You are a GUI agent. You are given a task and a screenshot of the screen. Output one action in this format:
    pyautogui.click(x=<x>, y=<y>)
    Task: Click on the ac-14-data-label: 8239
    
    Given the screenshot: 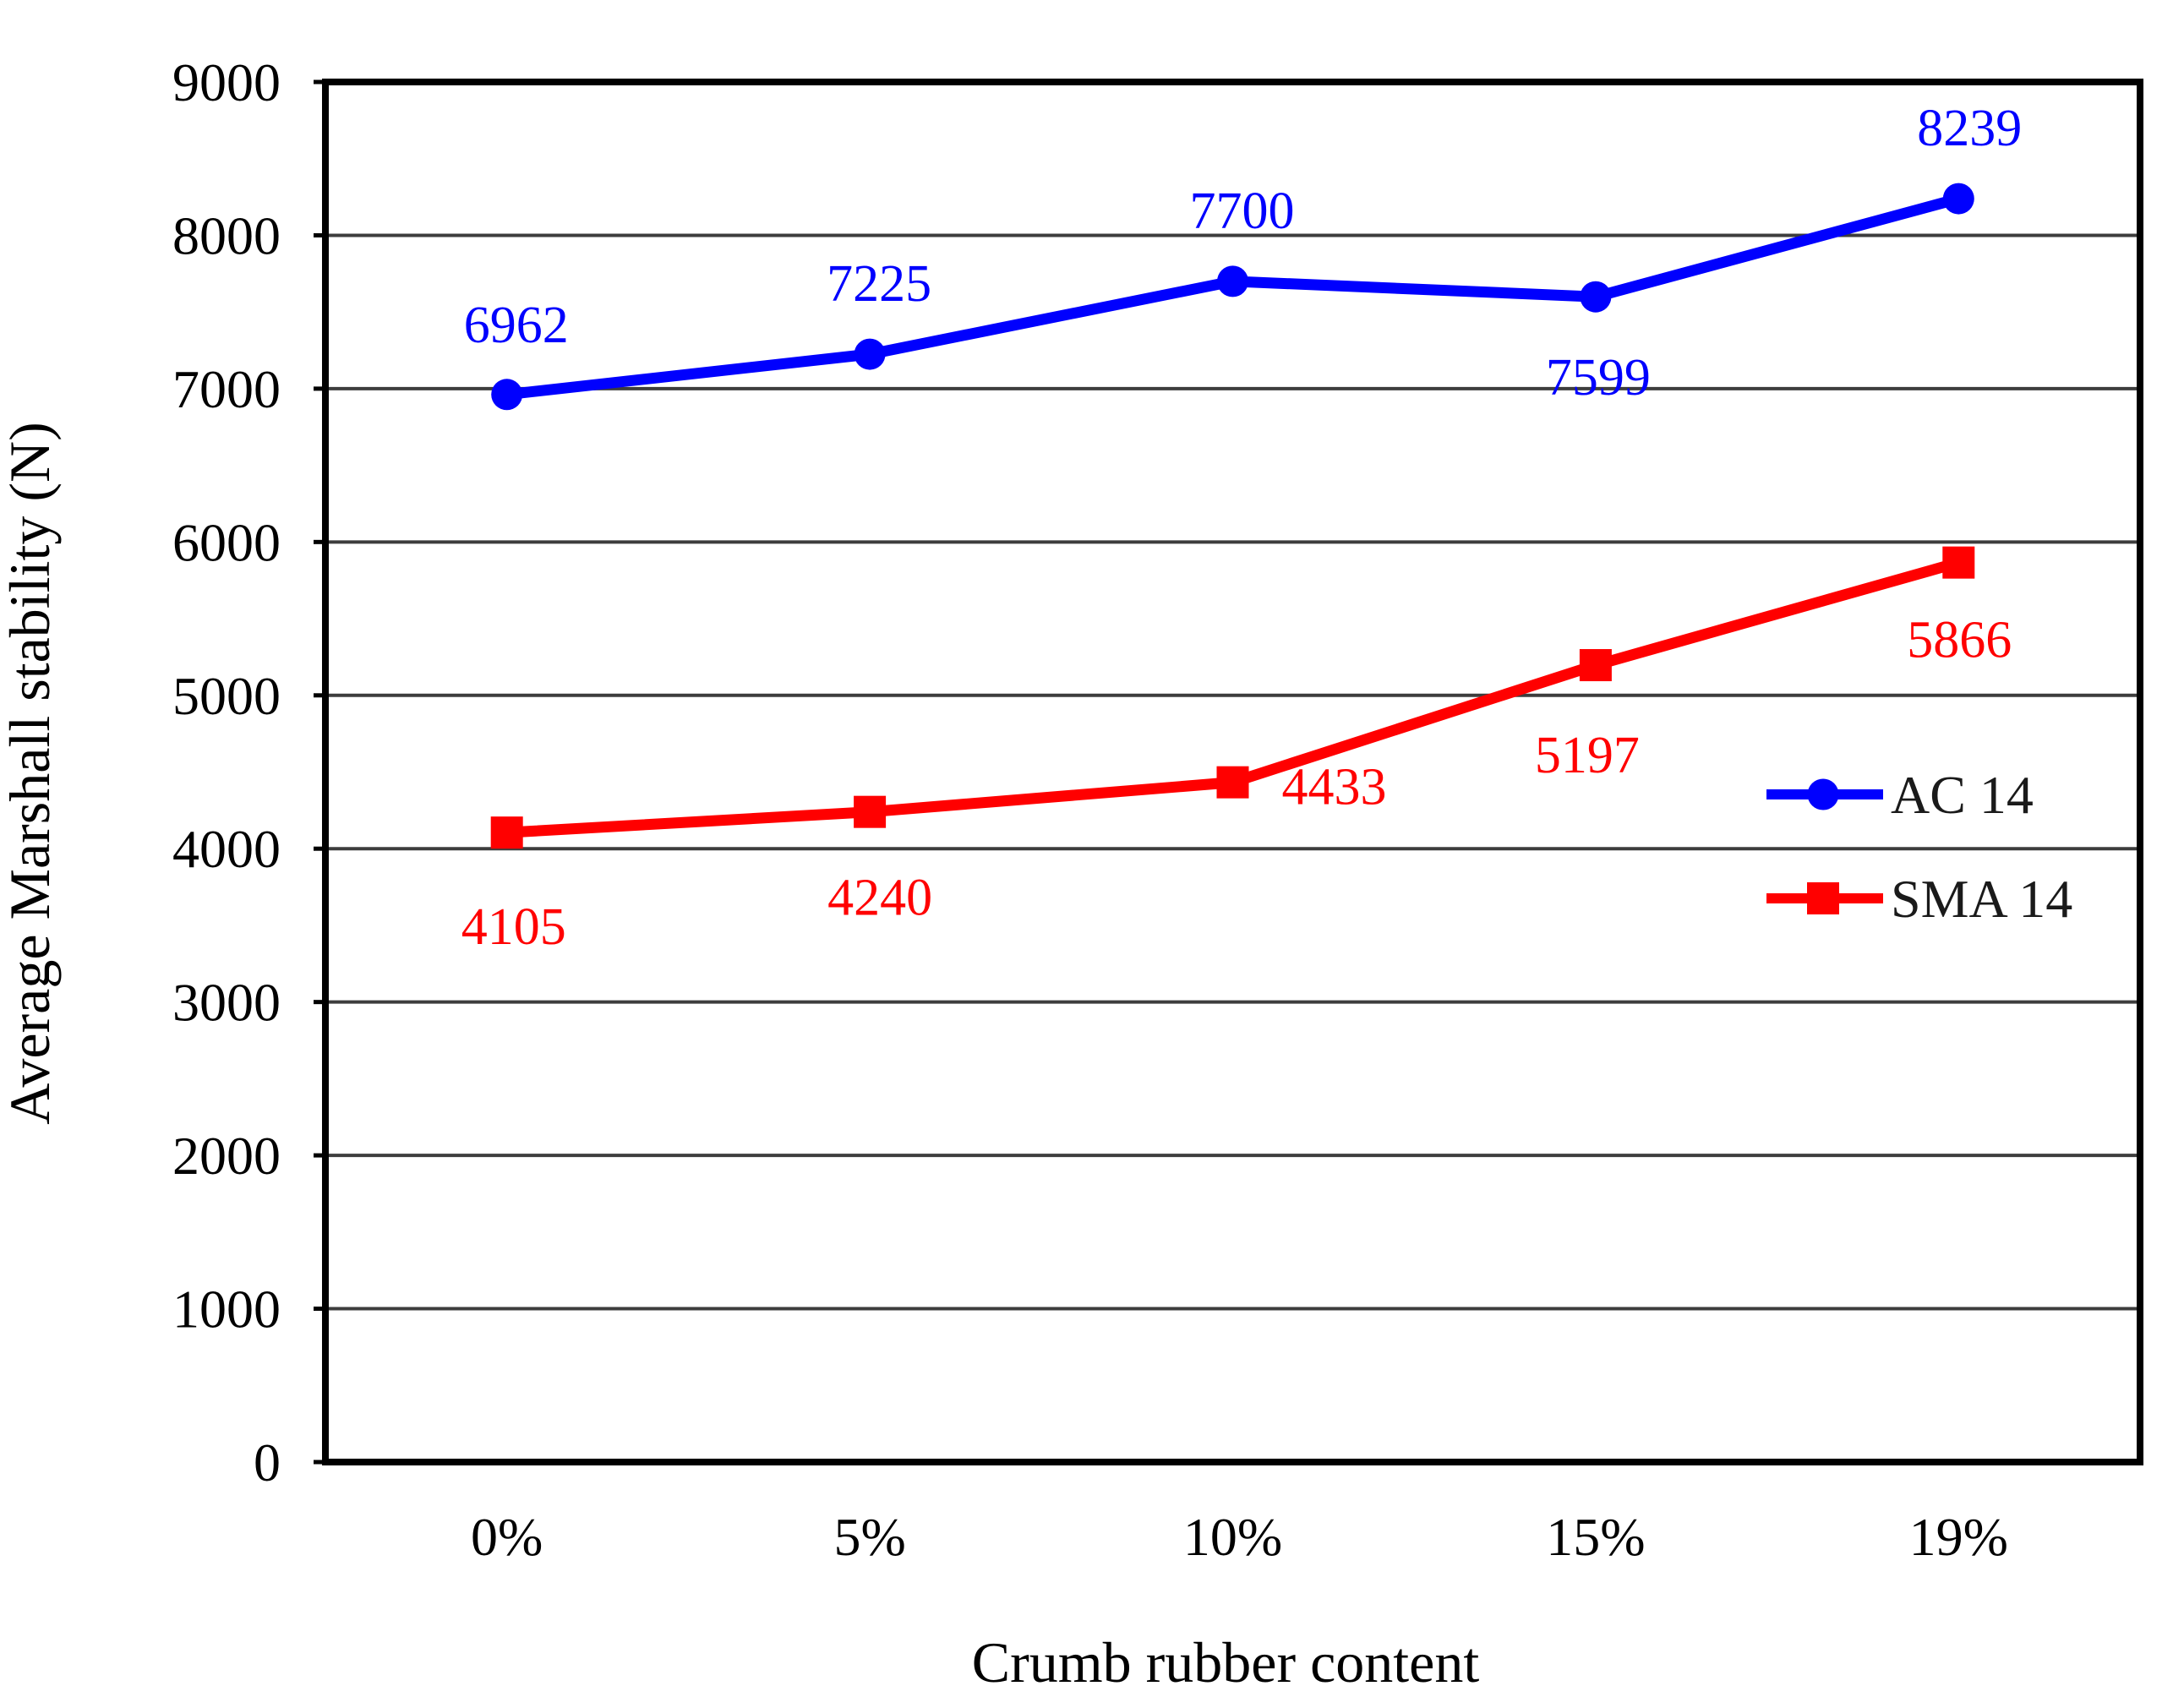 What is the action you would take?
    pyautogui.click(x=1969, y=128)
    